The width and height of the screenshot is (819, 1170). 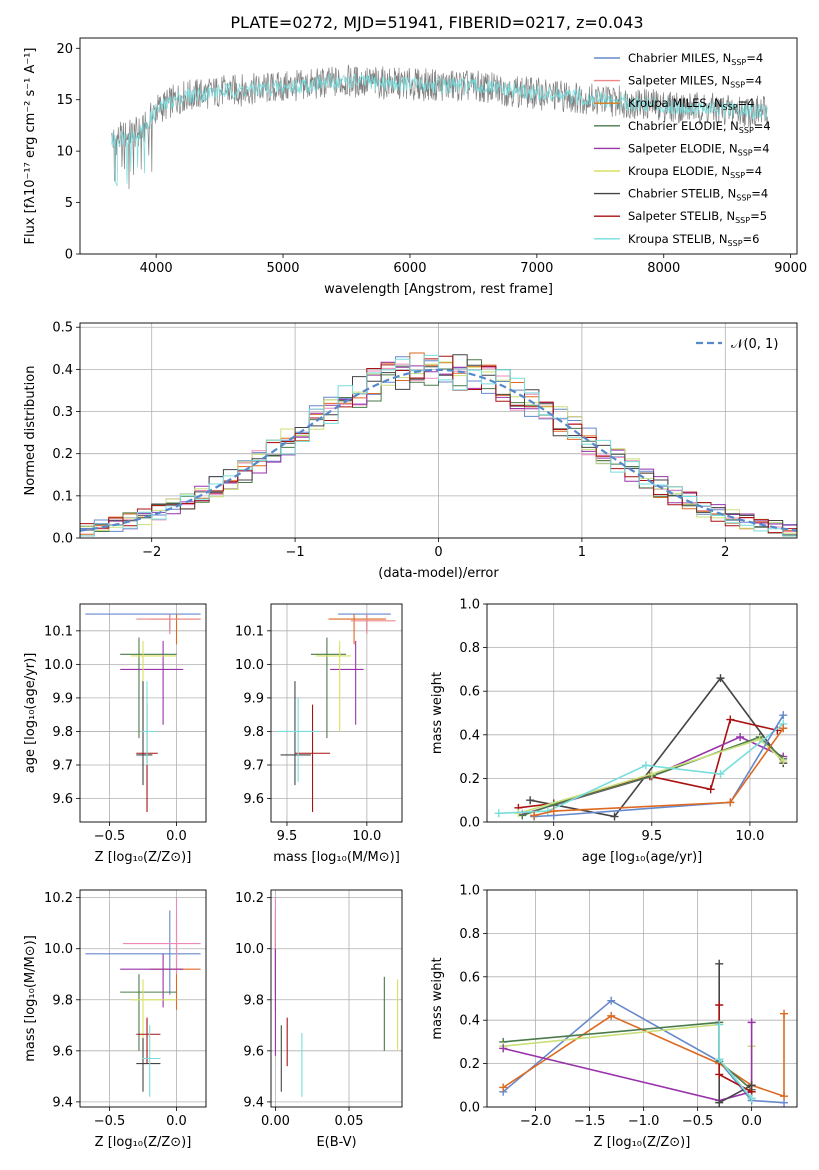 I want to click on y-tick-label: 1.0, so click(x=469, y=605).